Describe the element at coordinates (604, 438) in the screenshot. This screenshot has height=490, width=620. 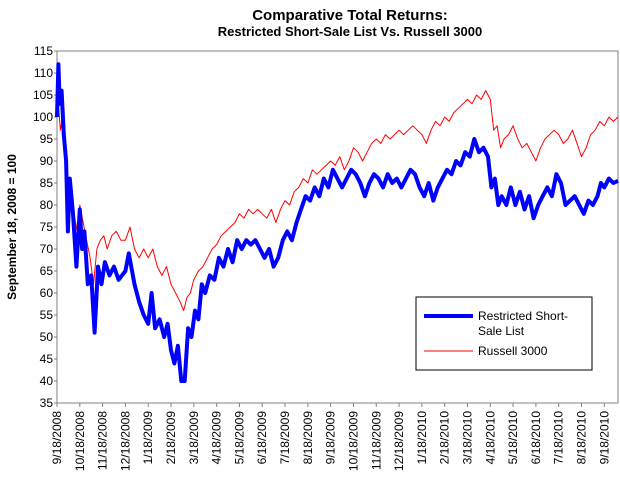
I see `x-tick-label: 9/18/2010` at that location.